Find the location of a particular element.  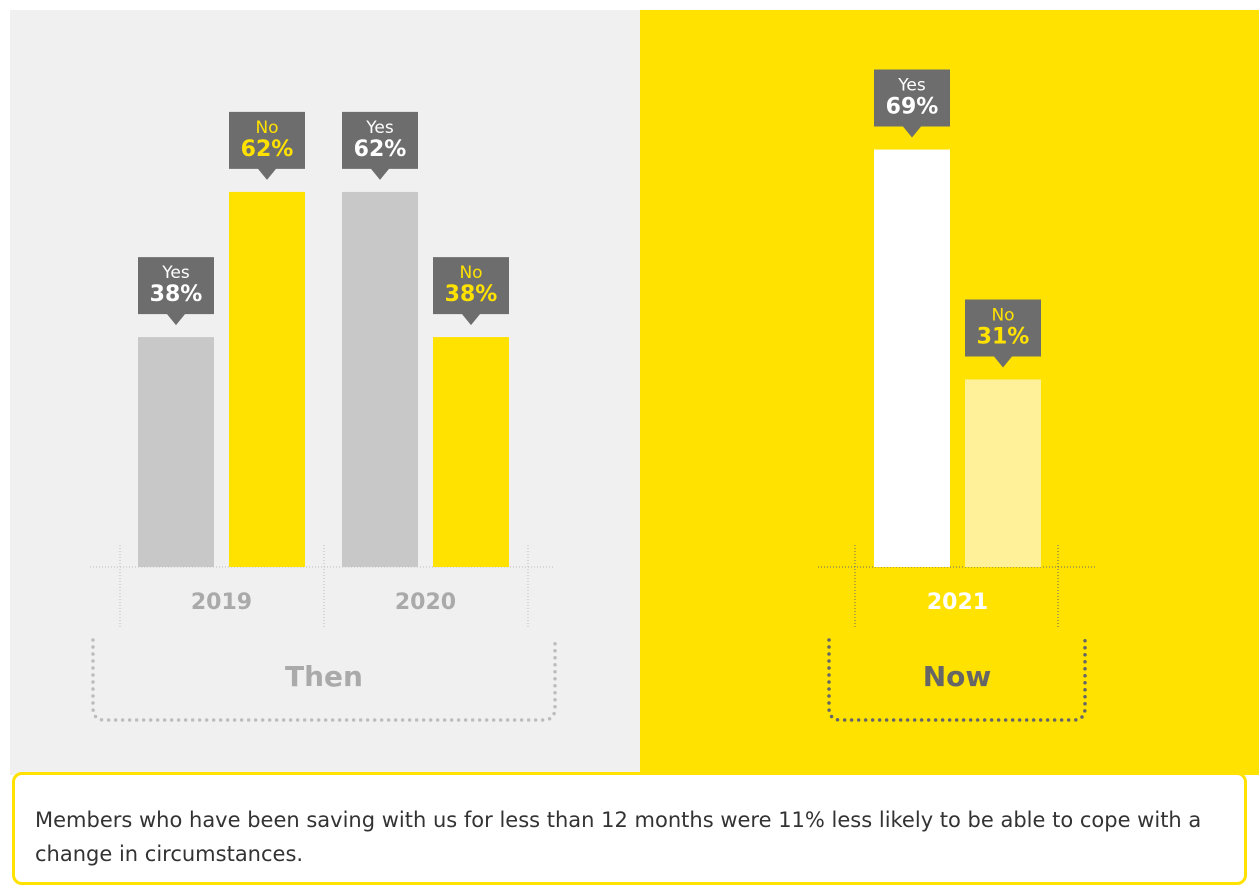

group-label: Now is located at coordinates (957, 676).